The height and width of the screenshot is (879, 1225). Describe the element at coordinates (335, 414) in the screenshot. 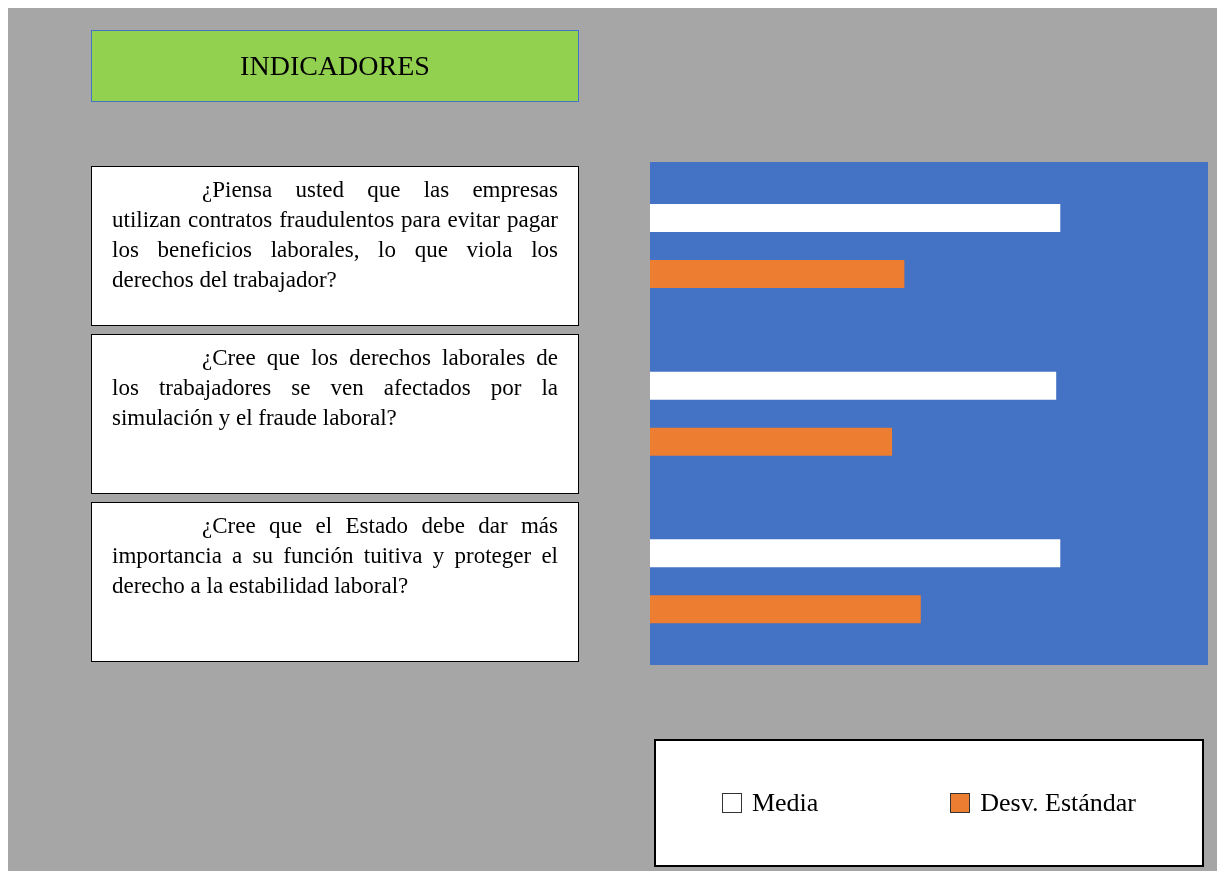

I see `y-tick-label: ¿Cree que los derechos laborales de los trabajadores se ven afectados por la simulación y el fraude laboral?` at that location.